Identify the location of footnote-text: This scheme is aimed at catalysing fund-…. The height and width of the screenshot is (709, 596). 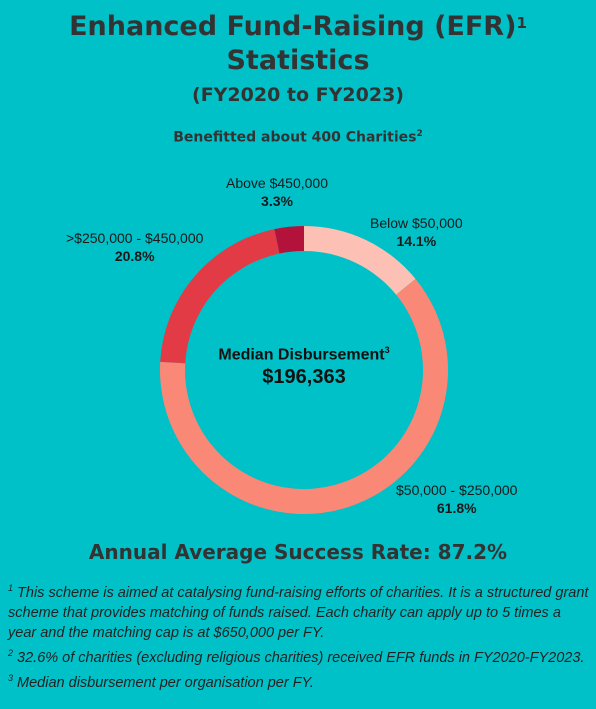
(298, 612).